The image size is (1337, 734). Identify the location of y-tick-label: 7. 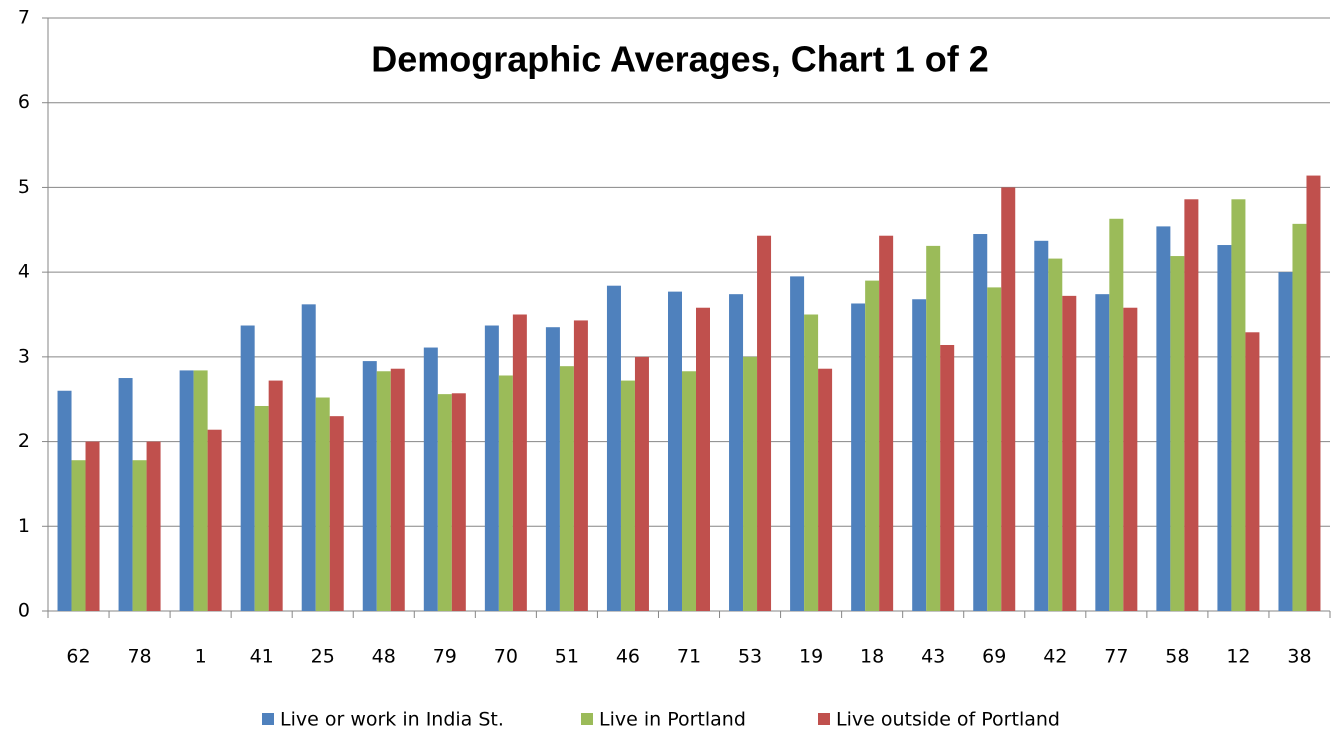
(24, 18).